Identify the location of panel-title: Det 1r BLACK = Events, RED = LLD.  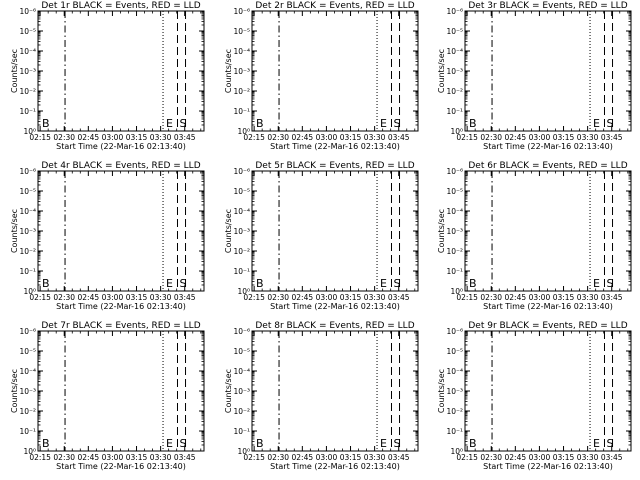
(120, 6).